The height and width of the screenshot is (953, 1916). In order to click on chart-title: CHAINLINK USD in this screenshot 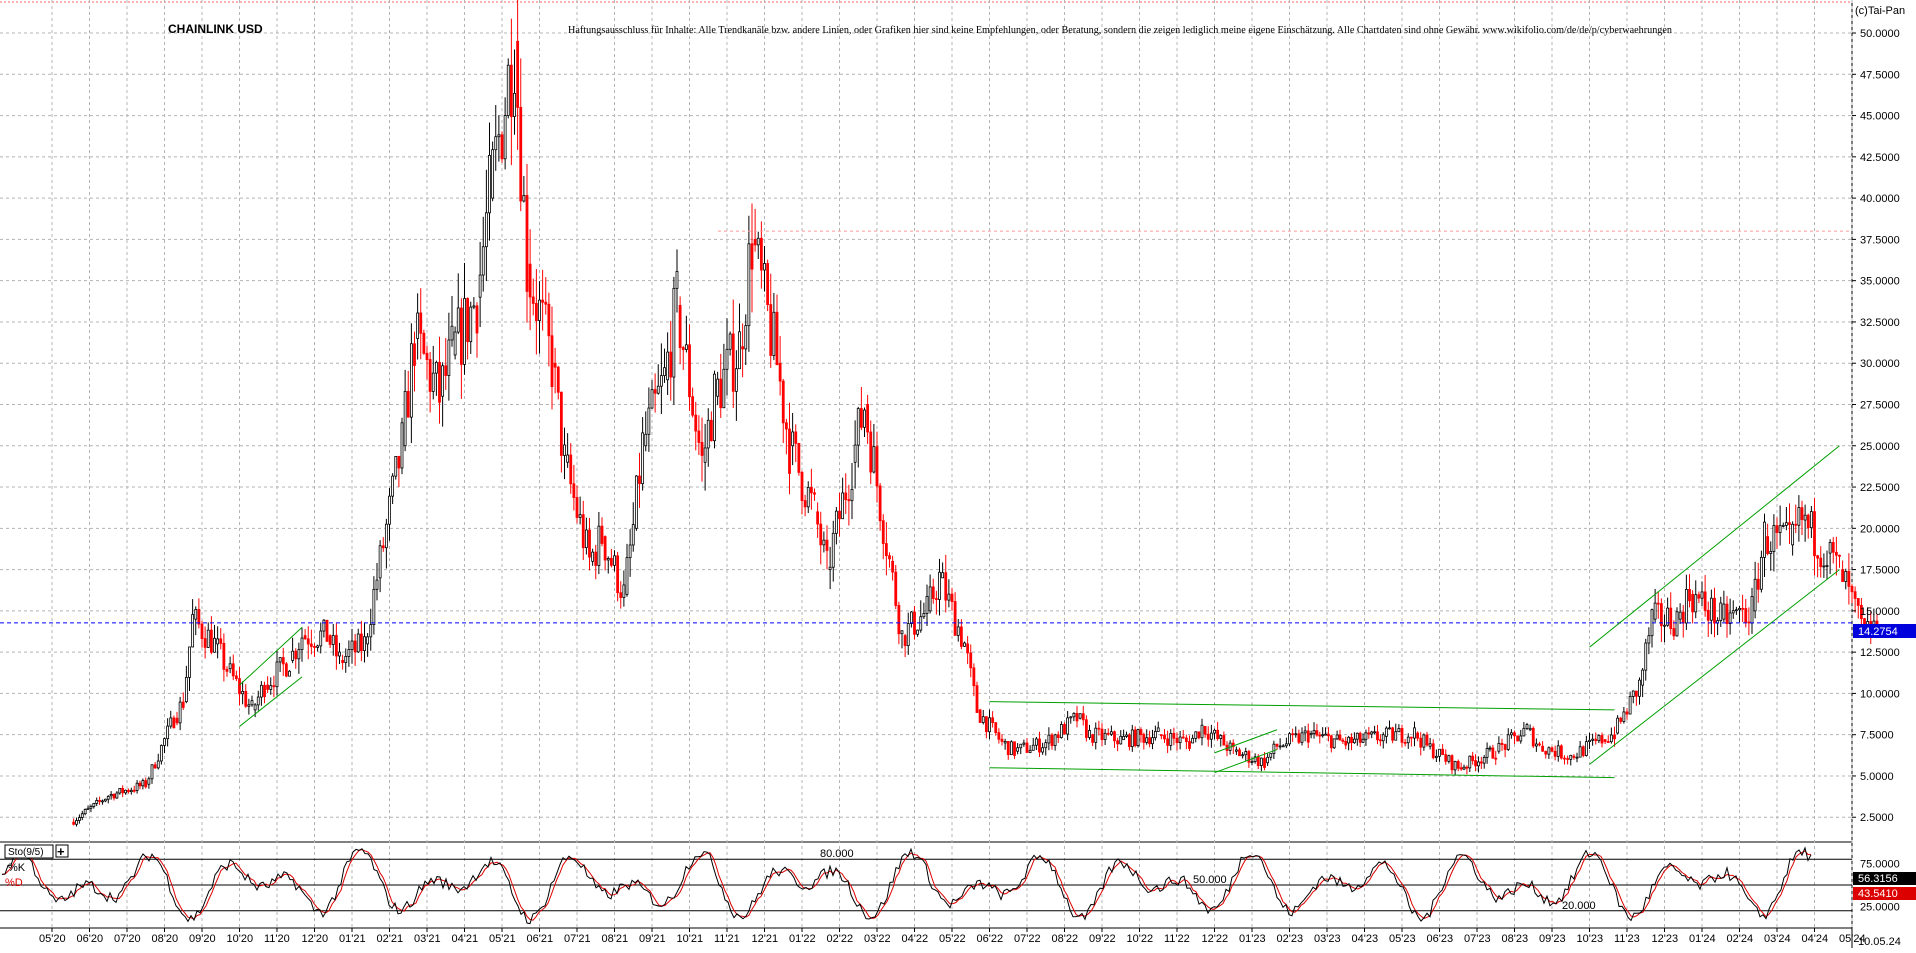, I will do `click(215, 29)`.